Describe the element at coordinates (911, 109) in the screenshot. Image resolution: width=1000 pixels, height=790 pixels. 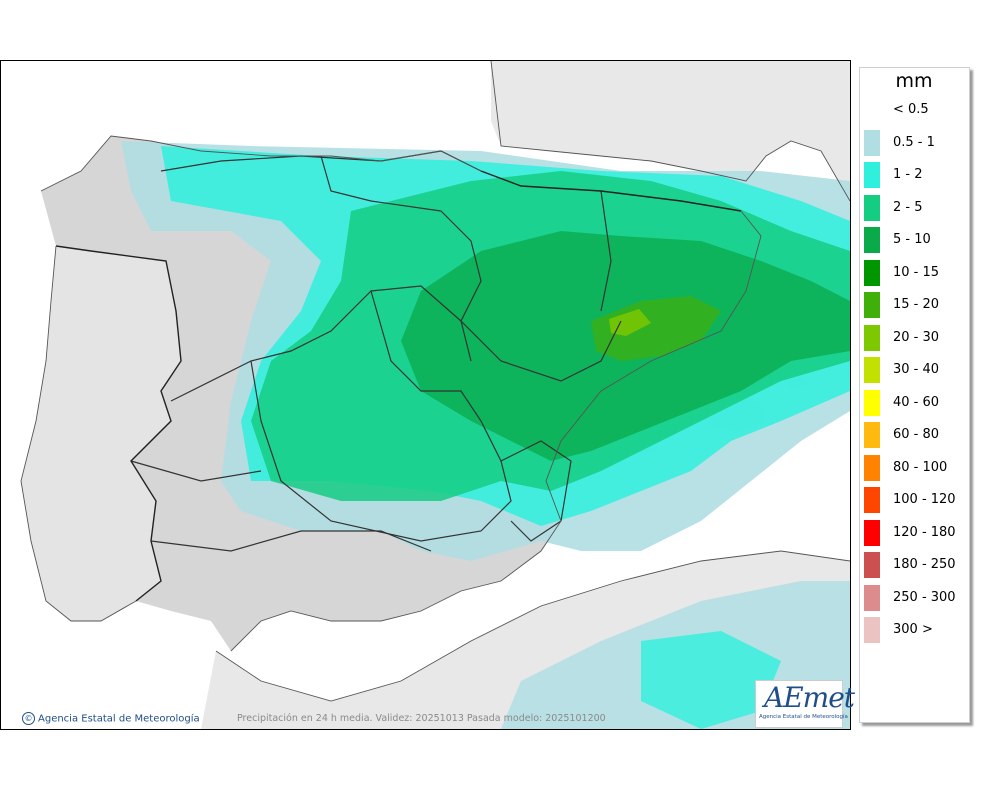
I see `legend-label: < 0.5` at that location.